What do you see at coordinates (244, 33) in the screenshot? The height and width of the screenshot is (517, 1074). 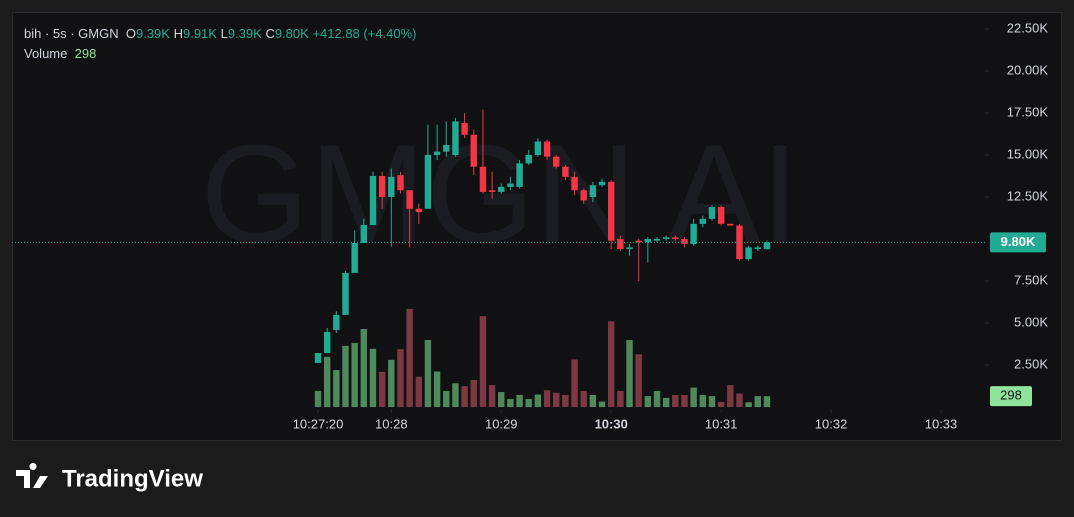 I see `value: 9.39K` at bounding box center [244, 33].